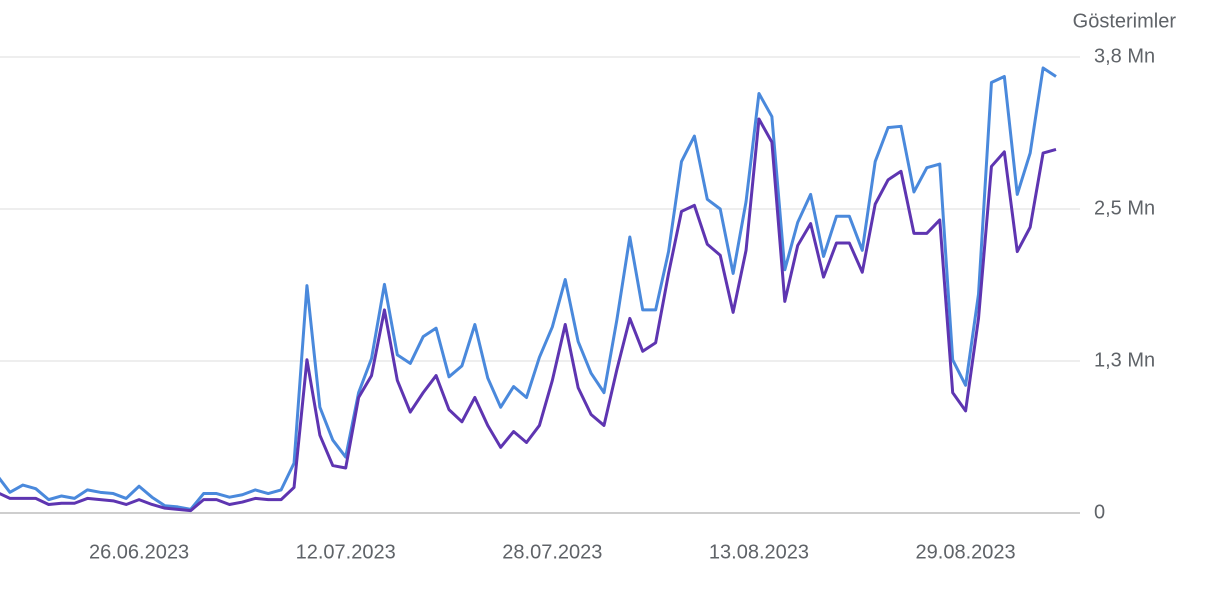 The width and height of the screenshot is (1206, 591). Describe the element at coordinates (1124, 56) in the screenshot. I see `y-tick-label: 3,8 Mn` at that location.